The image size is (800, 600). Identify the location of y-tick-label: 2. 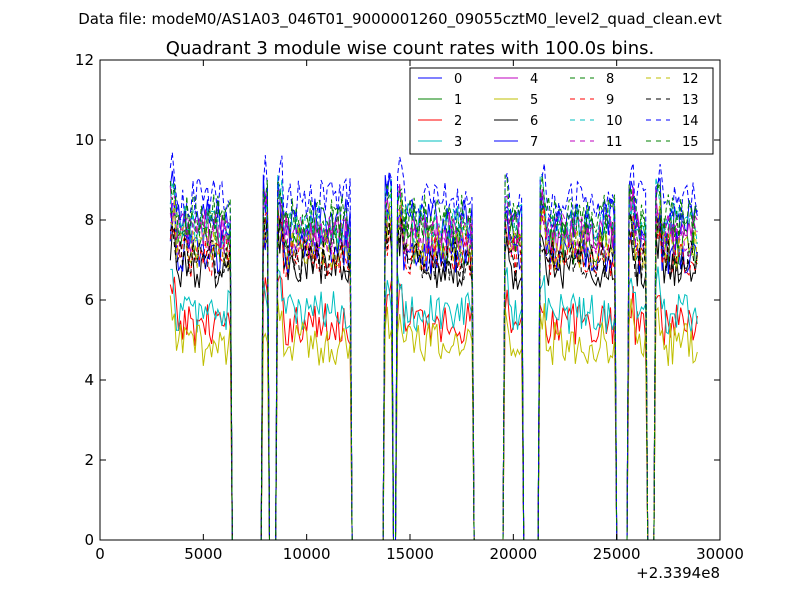
(89, 460).